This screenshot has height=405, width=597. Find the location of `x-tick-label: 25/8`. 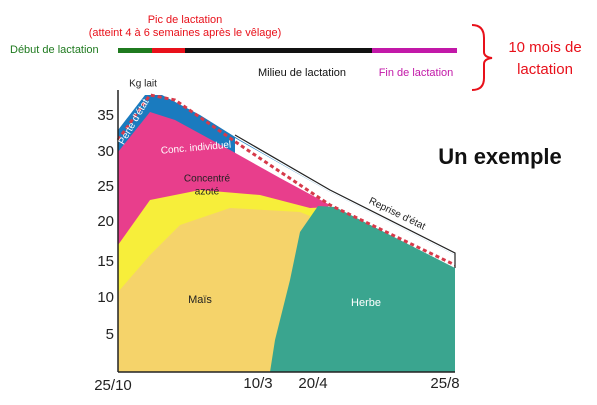

x-tick-label: 25/8 is located at coordinates (444, 383).